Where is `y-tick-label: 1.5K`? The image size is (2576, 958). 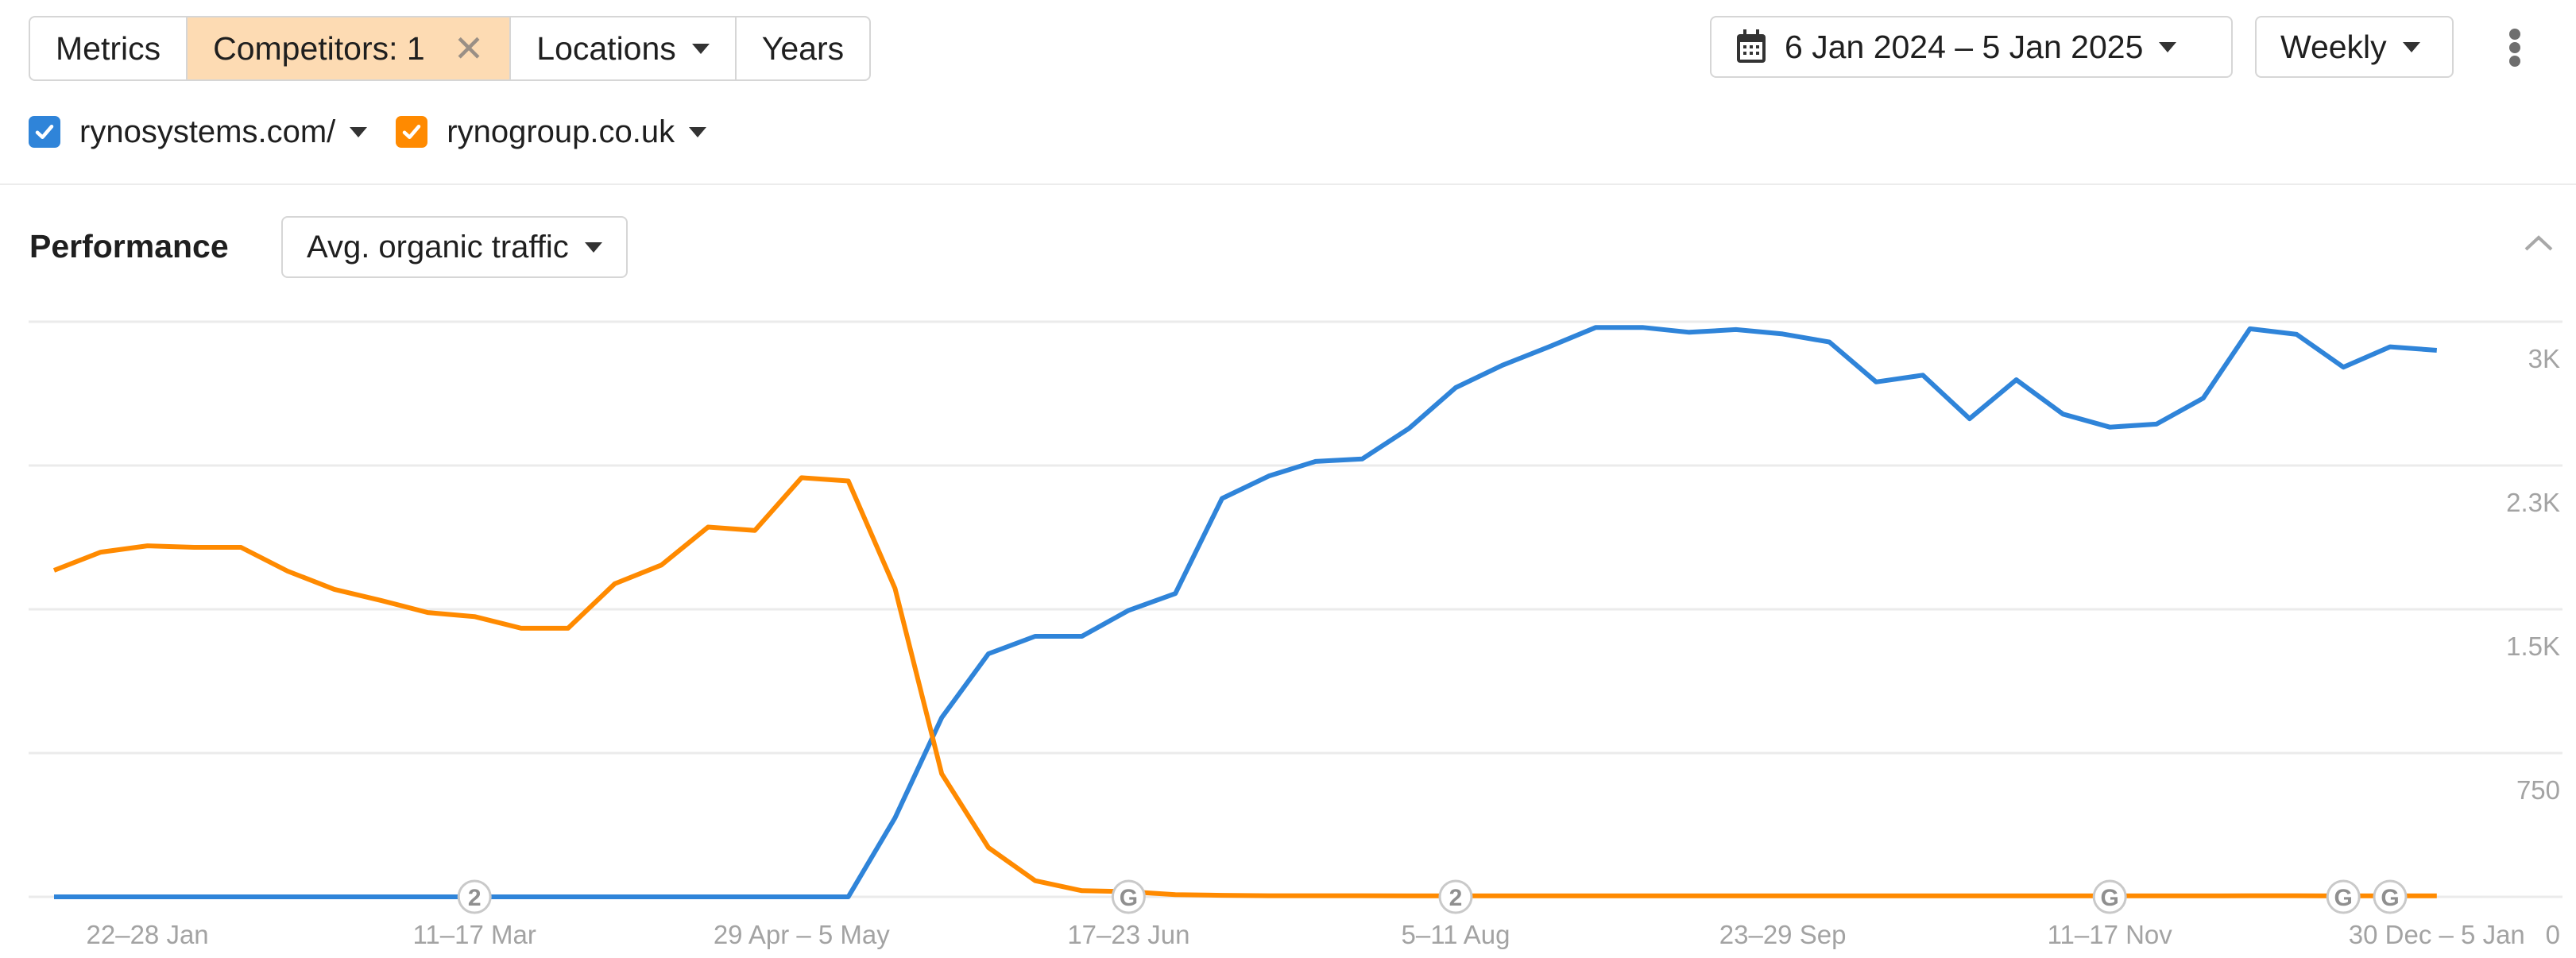
y-tick-label: 1.5K is located at coordinates (2533, 646).